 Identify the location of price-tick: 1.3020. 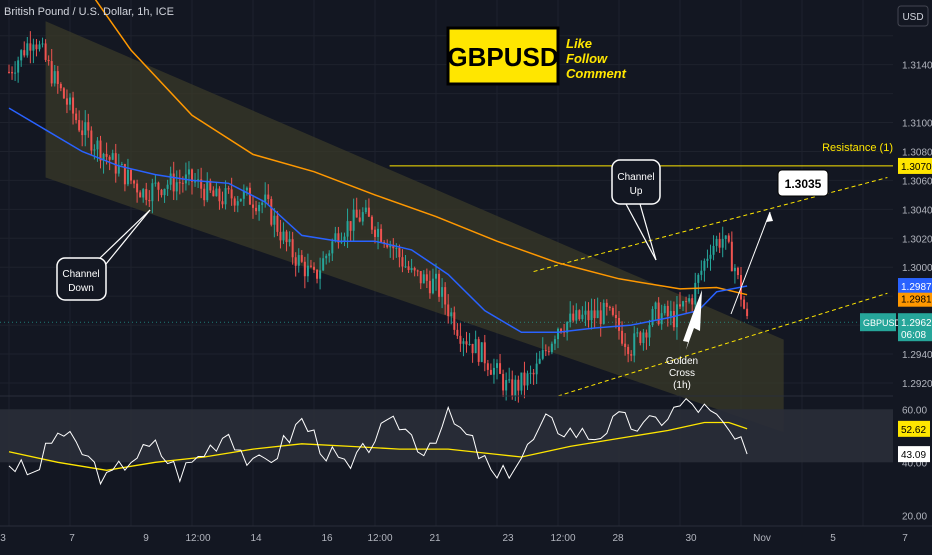
(917, 239).